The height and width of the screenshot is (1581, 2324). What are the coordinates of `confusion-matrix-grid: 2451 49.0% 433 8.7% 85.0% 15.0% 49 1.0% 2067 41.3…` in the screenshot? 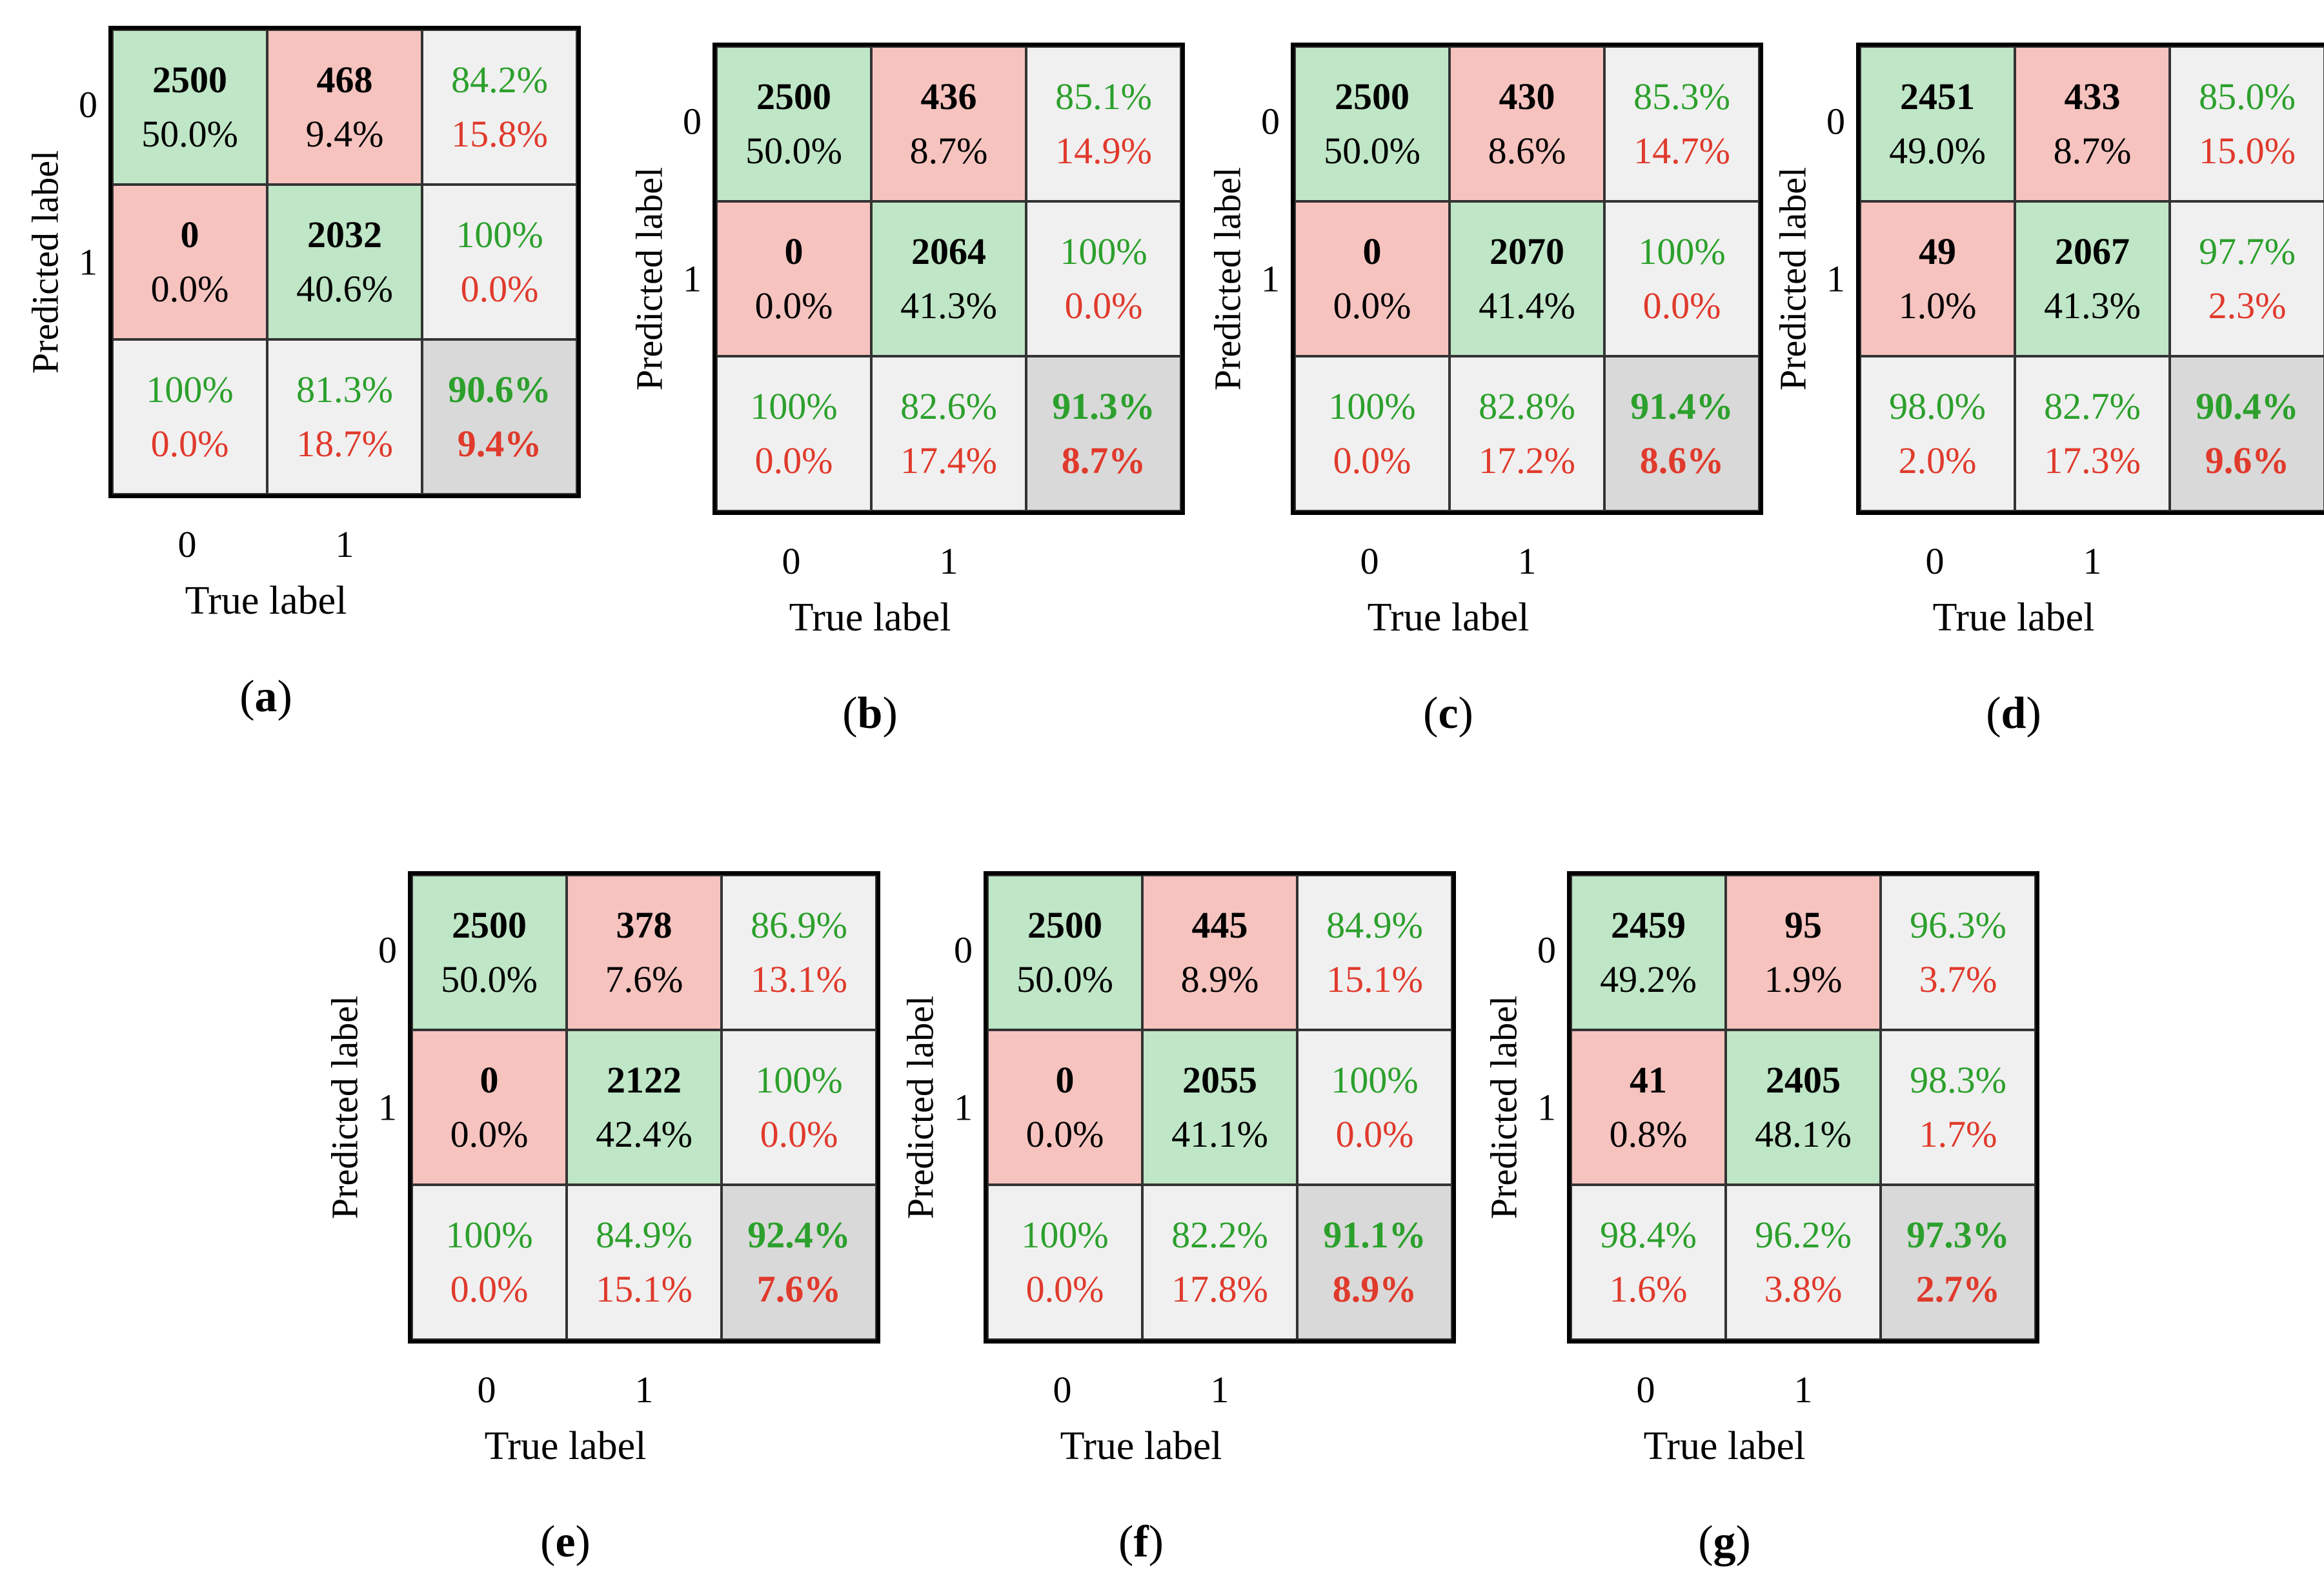 It's located at (2090, 279).